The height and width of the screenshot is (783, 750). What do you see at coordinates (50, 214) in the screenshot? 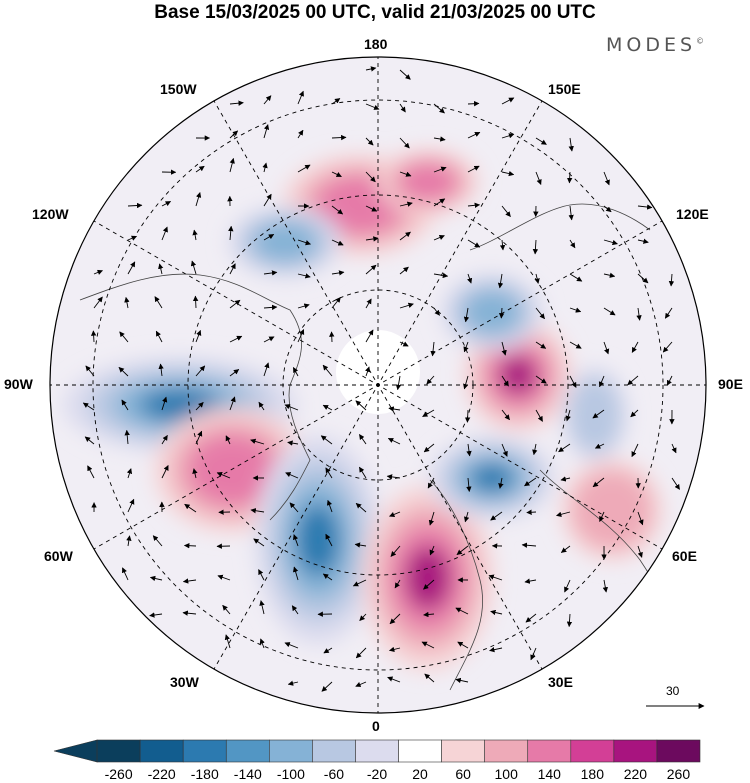
I see `lon-label-120w: 120W` at bounding box center [50, 214].